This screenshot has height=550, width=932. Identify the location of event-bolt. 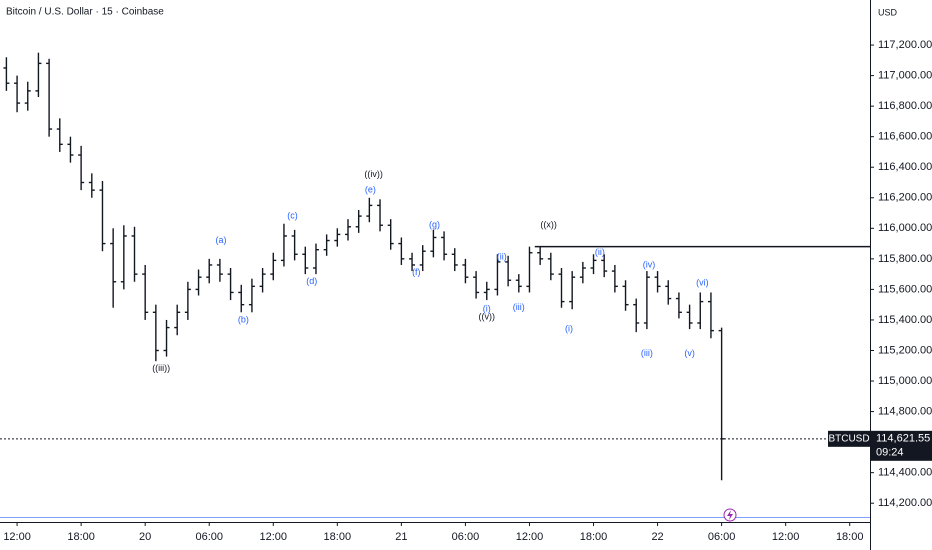
(730, 515).